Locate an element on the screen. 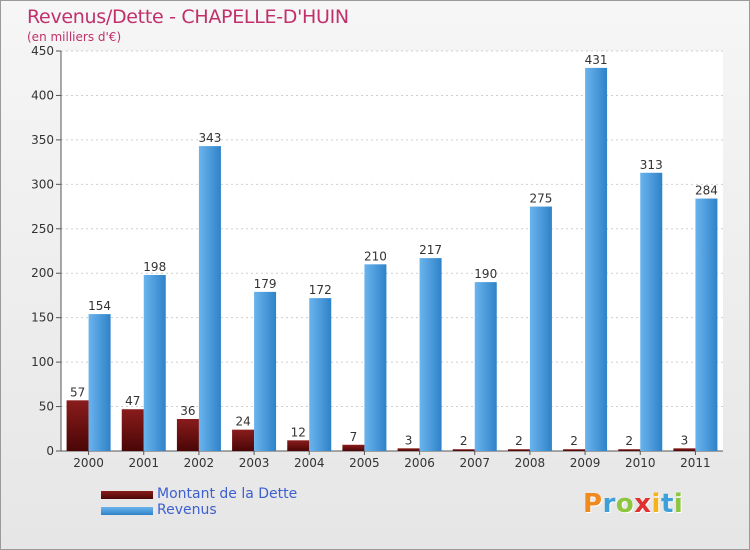 The width and height of the screenshot is (750, 550). data-label: 36 is located at coordinates (187, 411).